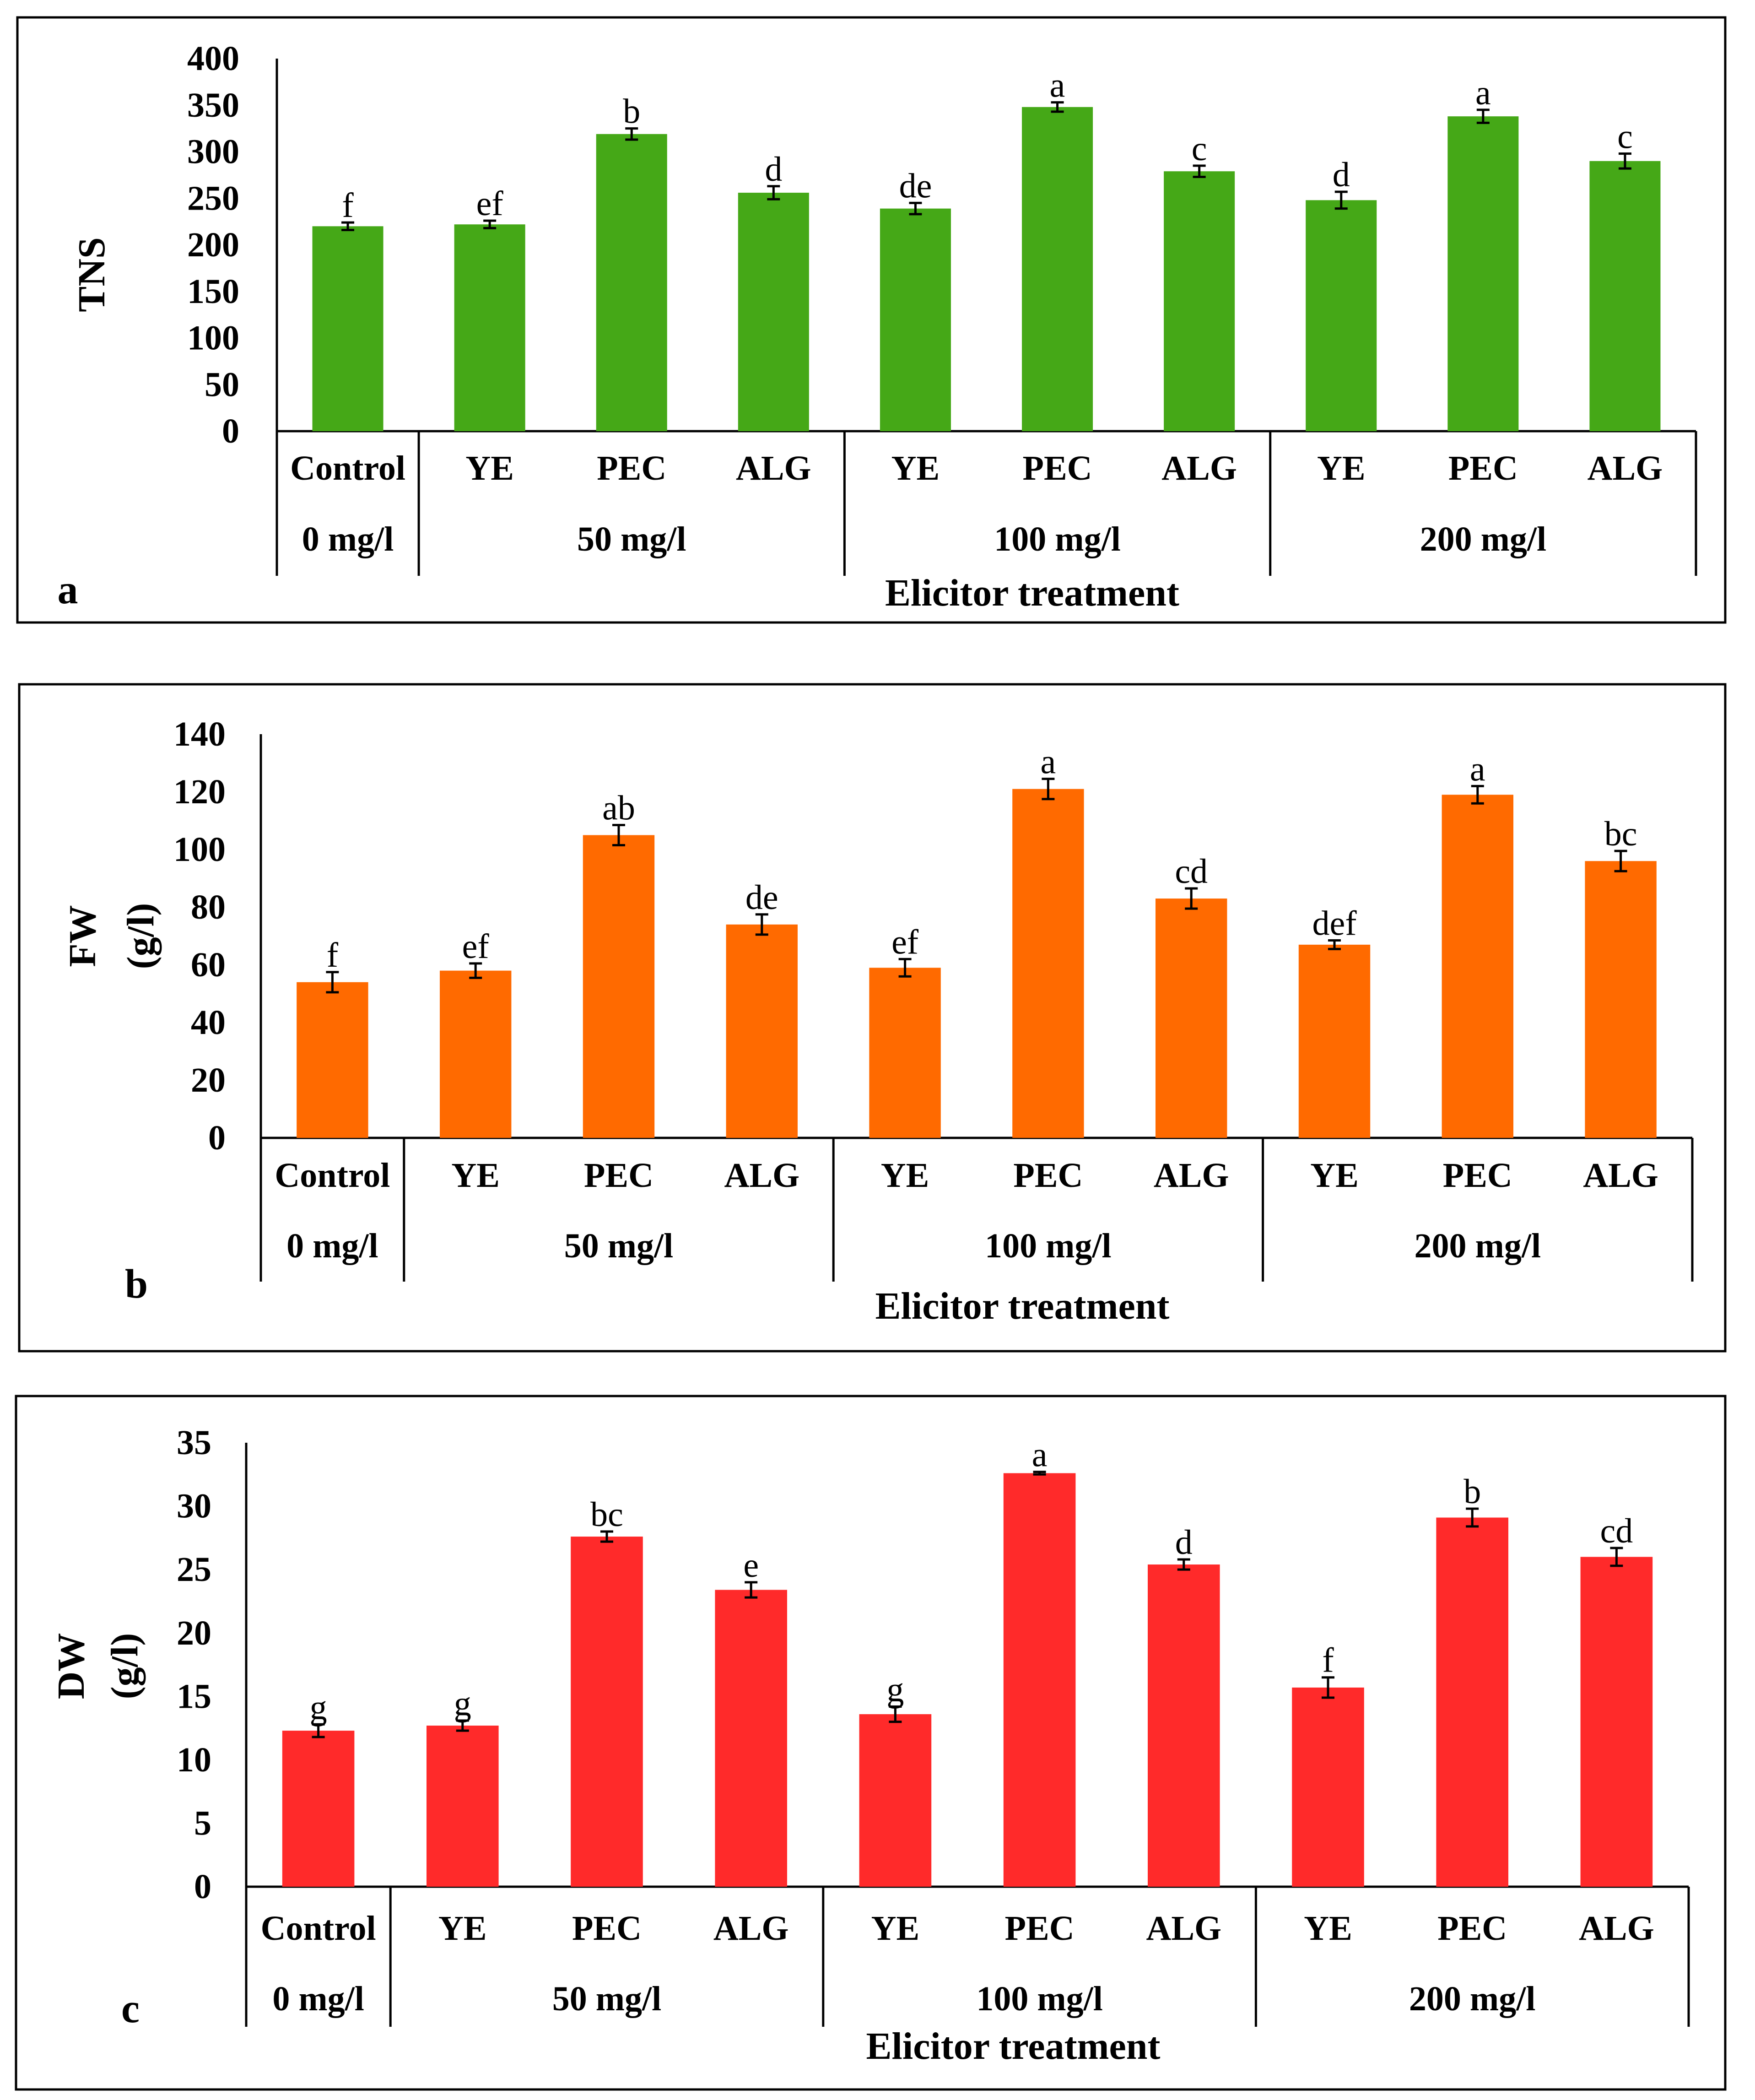 The height and width of the screenshot is (2100, 1755). Describe the element at coordinates (208, 1080) in the screenshot. I see `y-tick-label: 20` at that location.